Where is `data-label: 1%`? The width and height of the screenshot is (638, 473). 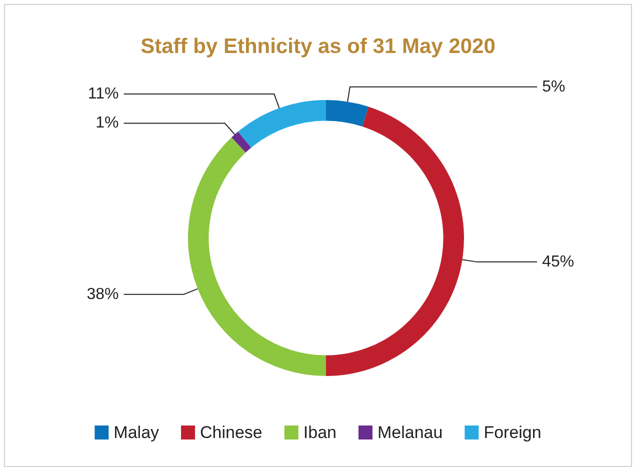
data-label: 1% is located at coordinates (107, 123).